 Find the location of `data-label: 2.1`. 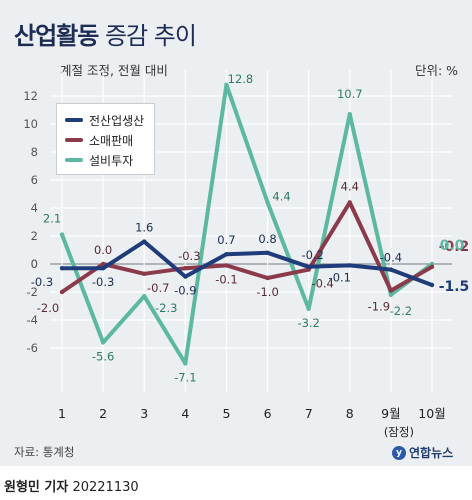

data-label: 2.1 is located at coordinates (52, 219).